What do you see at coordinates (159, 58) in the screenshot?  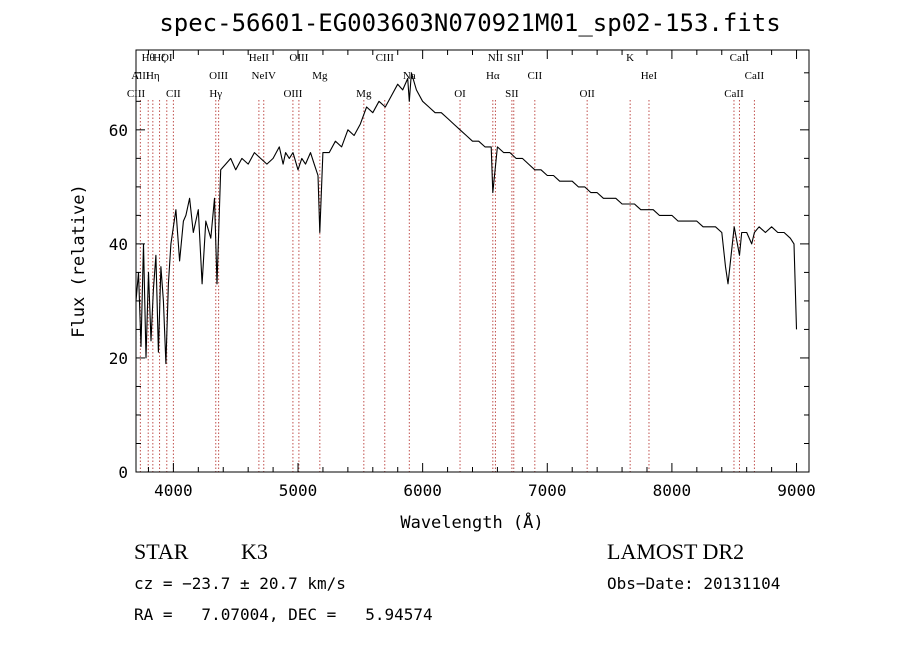 I see `emission-line-label: Hζ` at bounding box center [159, 58].